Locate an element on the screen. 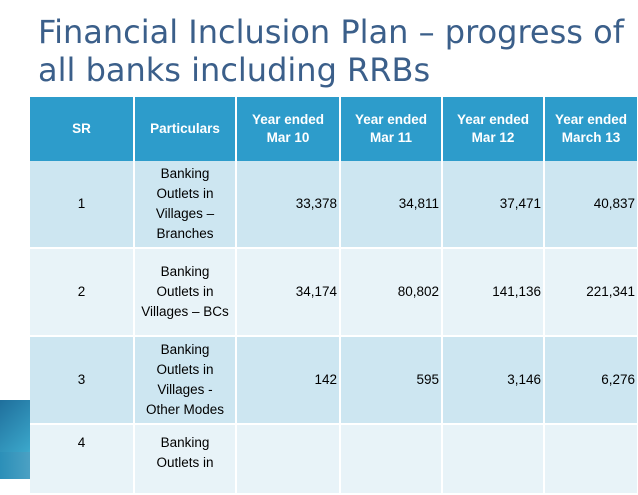 The image size is (638, 495). column-header-mar10: Year ended Mar 10 is located at coordinates (288, 129).